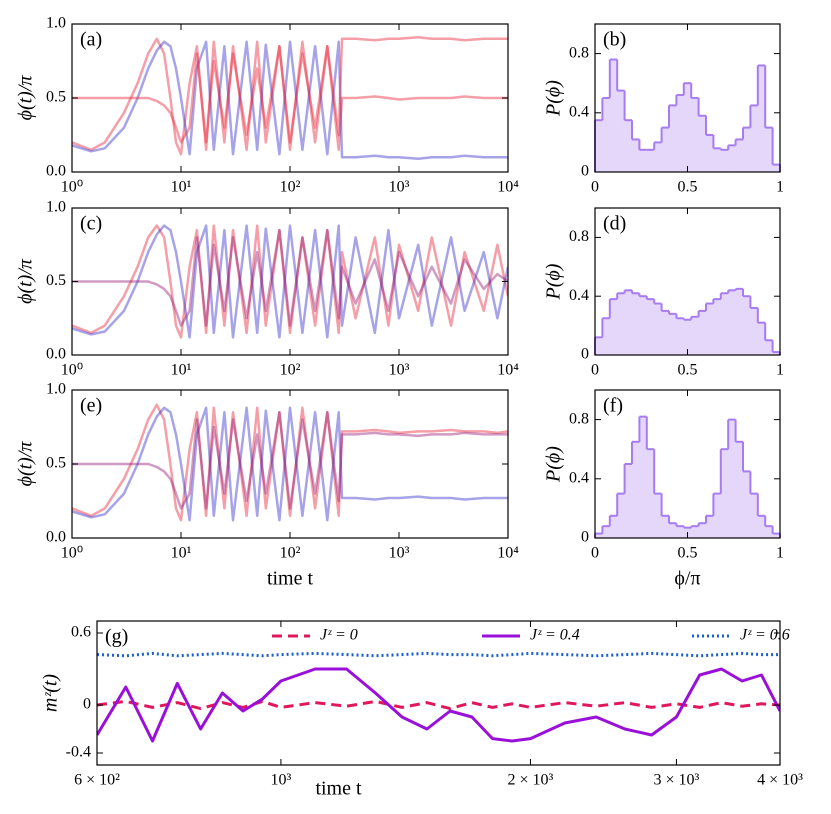 The image size is (831, 814). Describe the element at coordinates (91, 40) in the screenshot. I see `panel-label: (a)` at that location.